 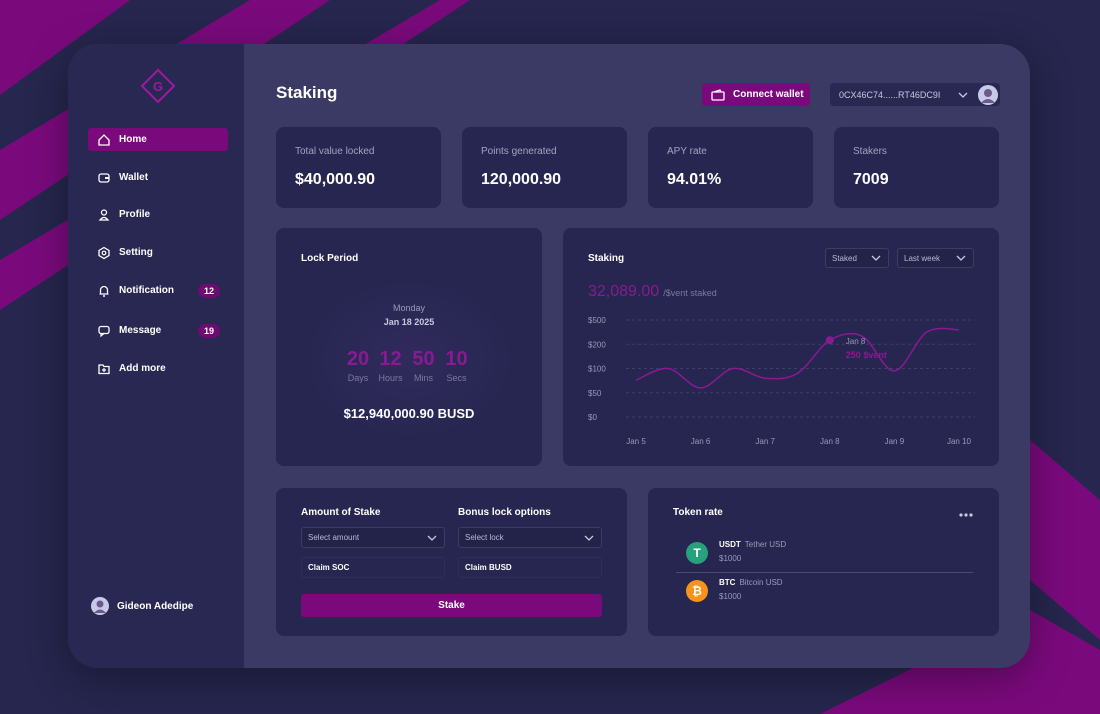 I want to click on x-tick-label: Jan 7, so click(x=765, y=441).